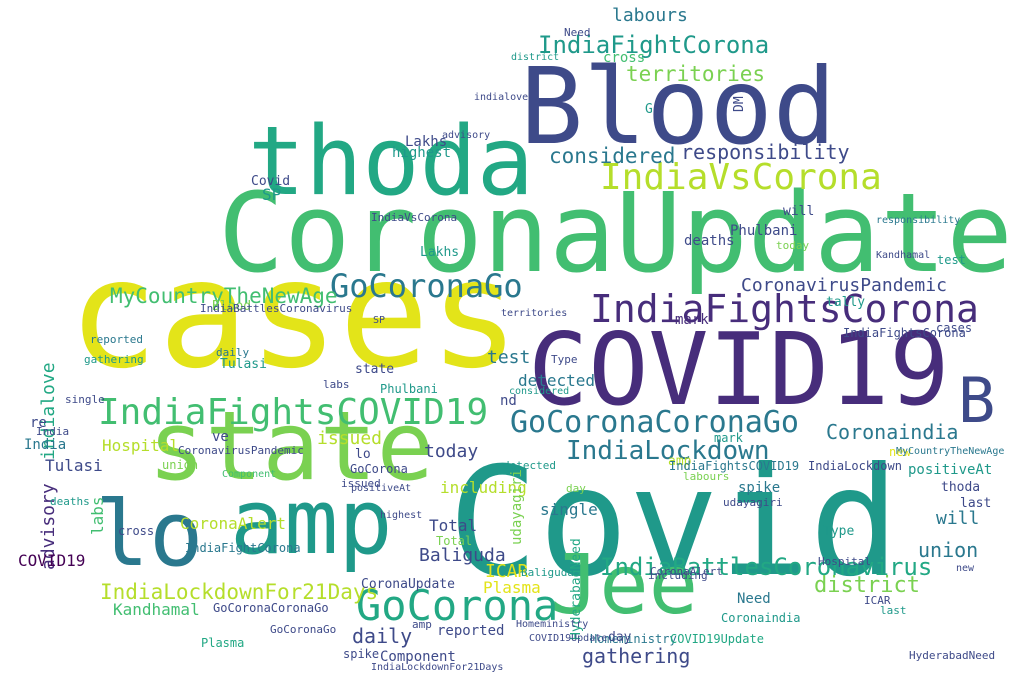  What do you see at coordinates (759, 488) in the screenshot?
I see `word-spike: spike` at bounding box center [759, 488].